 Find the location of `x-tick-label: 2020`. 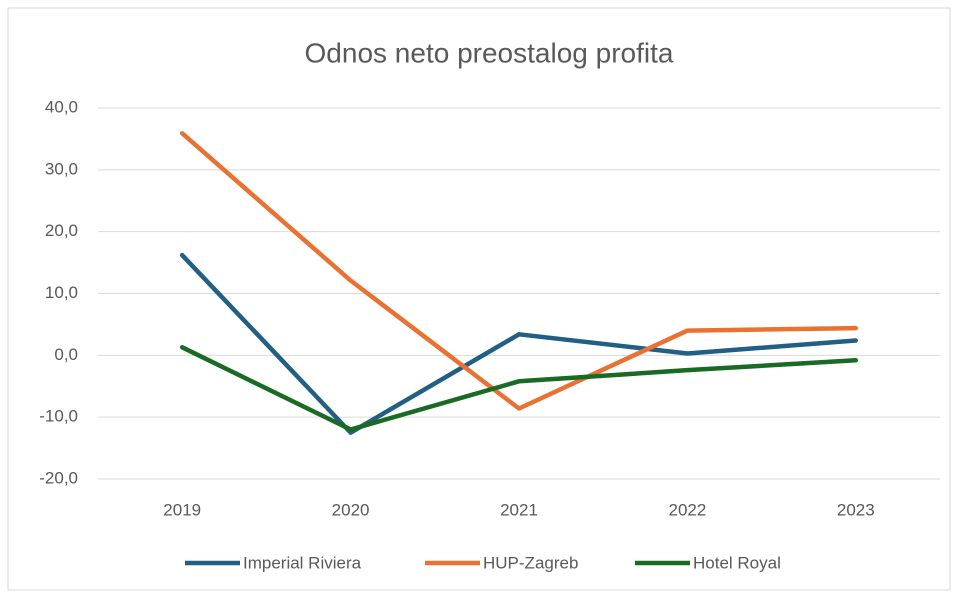

x-tick-label: 2020 is located at coordinates (351, 509).